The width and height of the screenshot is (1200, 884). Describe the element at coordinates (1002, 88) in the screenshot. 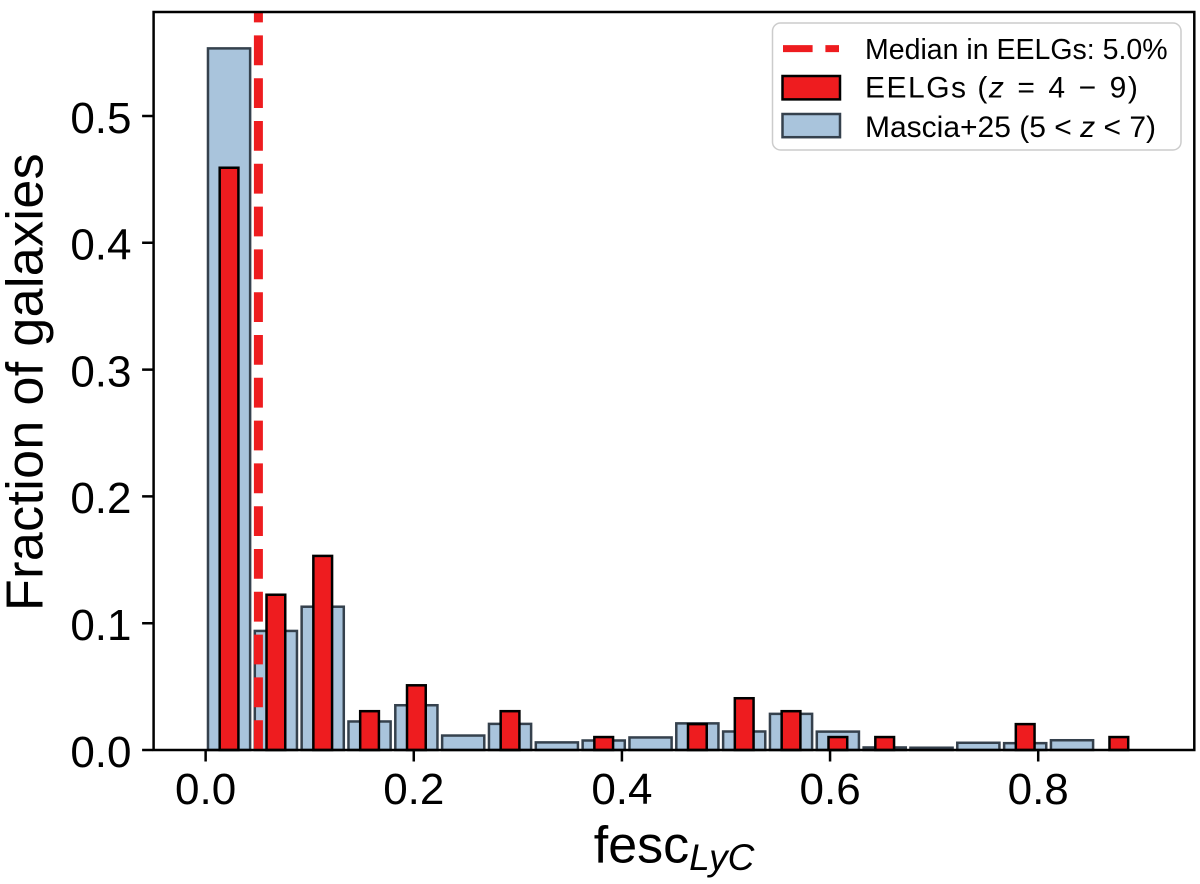

I see `svg-text:EELGs (z=4−9): EELGs (z = 4−9)` at that location.